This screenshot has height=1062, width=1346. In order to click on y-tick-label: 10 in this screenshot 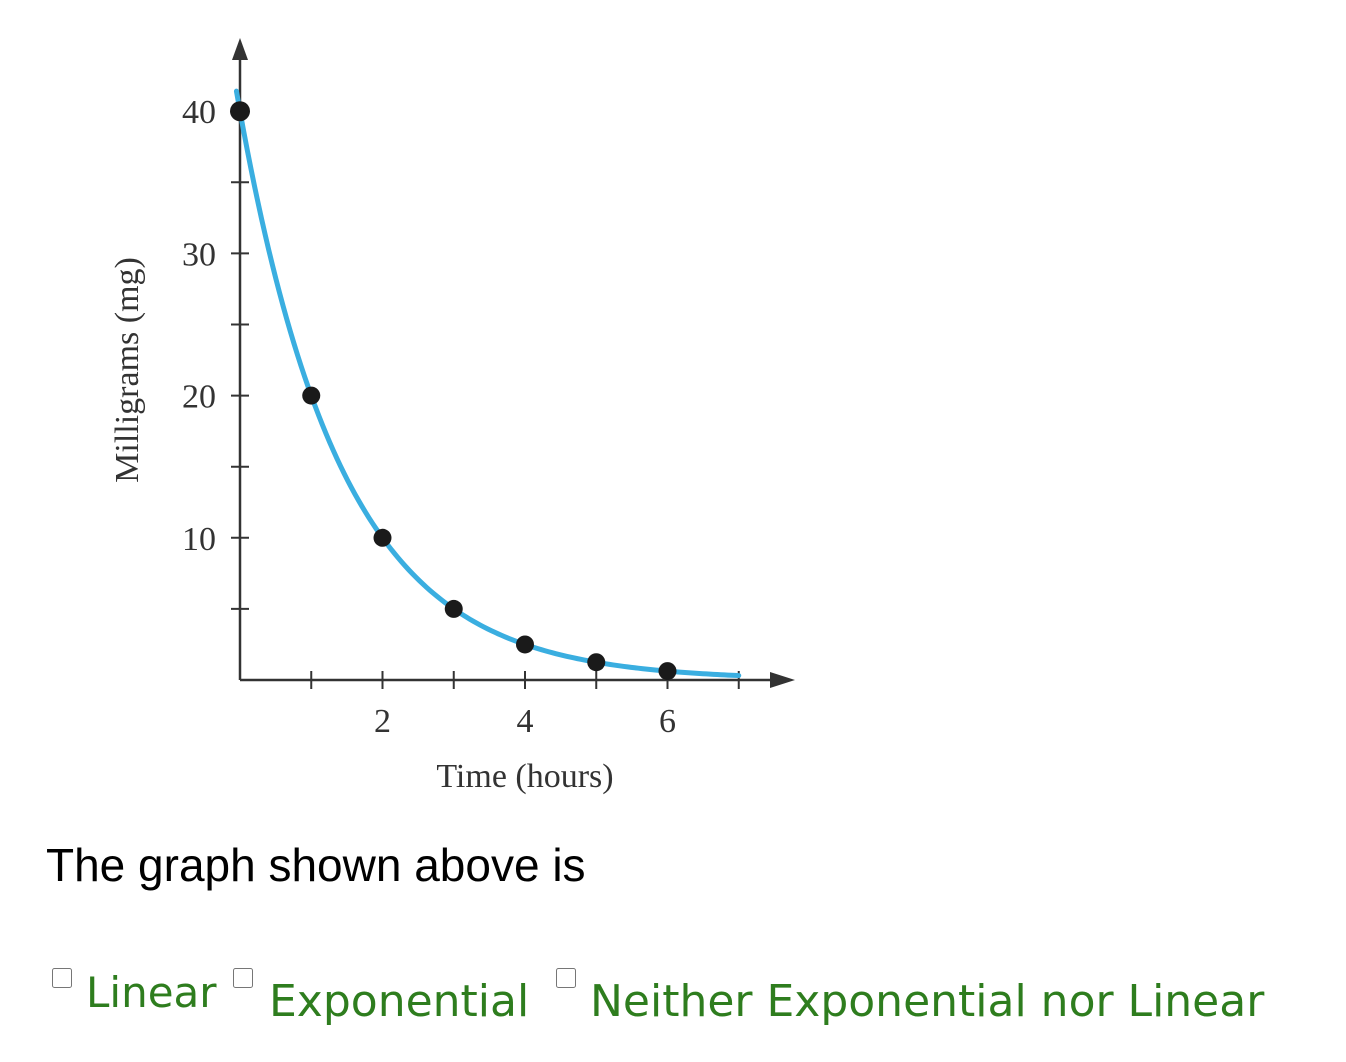, I will do `click(199, 539)`.